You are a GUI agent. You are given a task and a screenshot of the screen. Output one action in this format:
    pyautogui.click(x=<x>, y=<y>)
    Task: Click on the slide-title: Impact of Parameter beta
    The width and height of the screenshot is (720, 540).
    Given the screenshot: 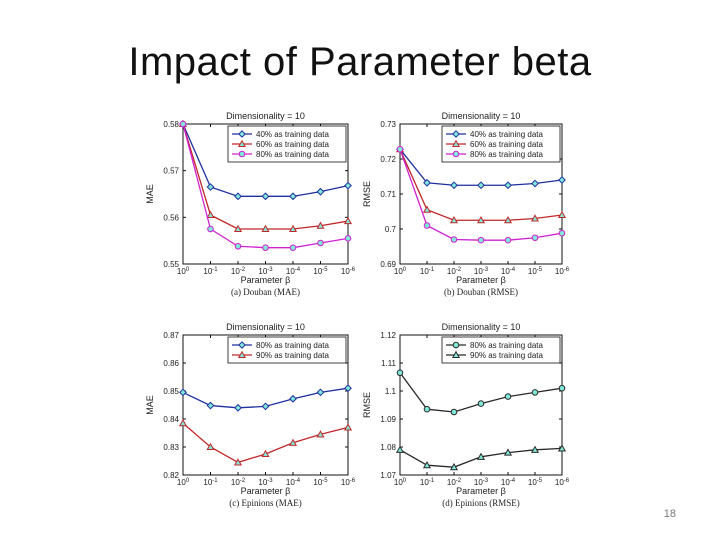 What is the action you would take?
    pyautogui.click(x=360, y=62)
    